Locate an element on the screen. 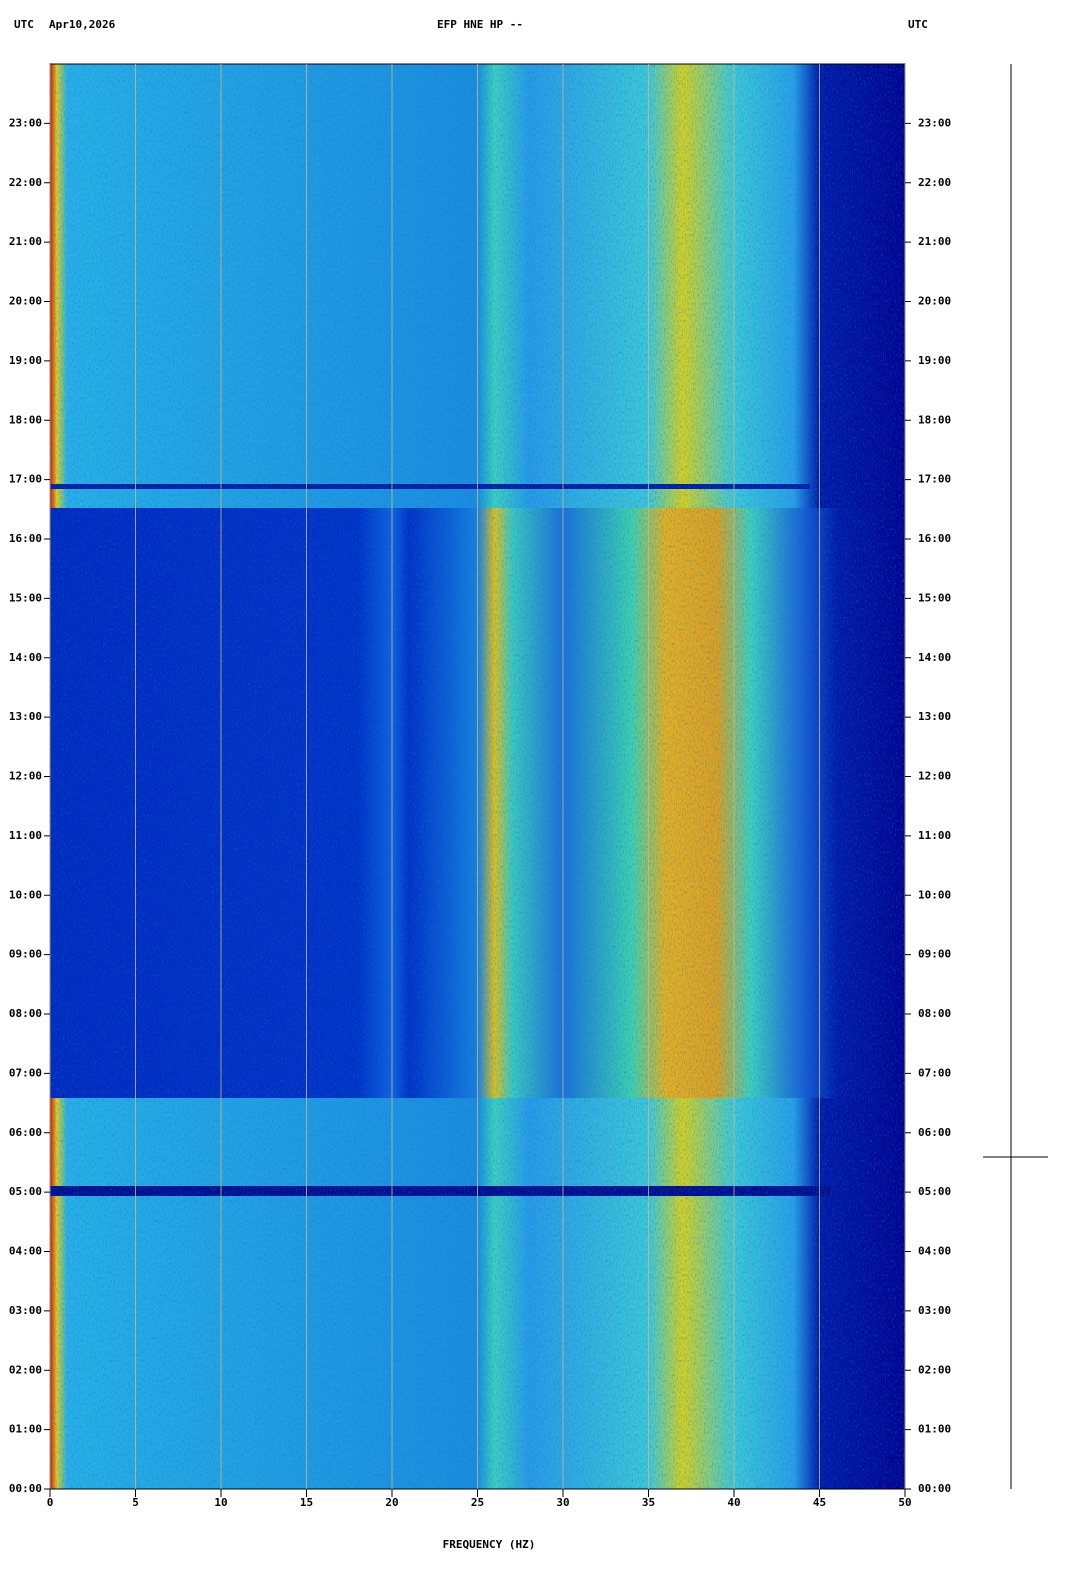 The height and width of the screenshot is (1584, 1066). y-tick-label-right: 06:00 is located at coordinates (934, 1132).